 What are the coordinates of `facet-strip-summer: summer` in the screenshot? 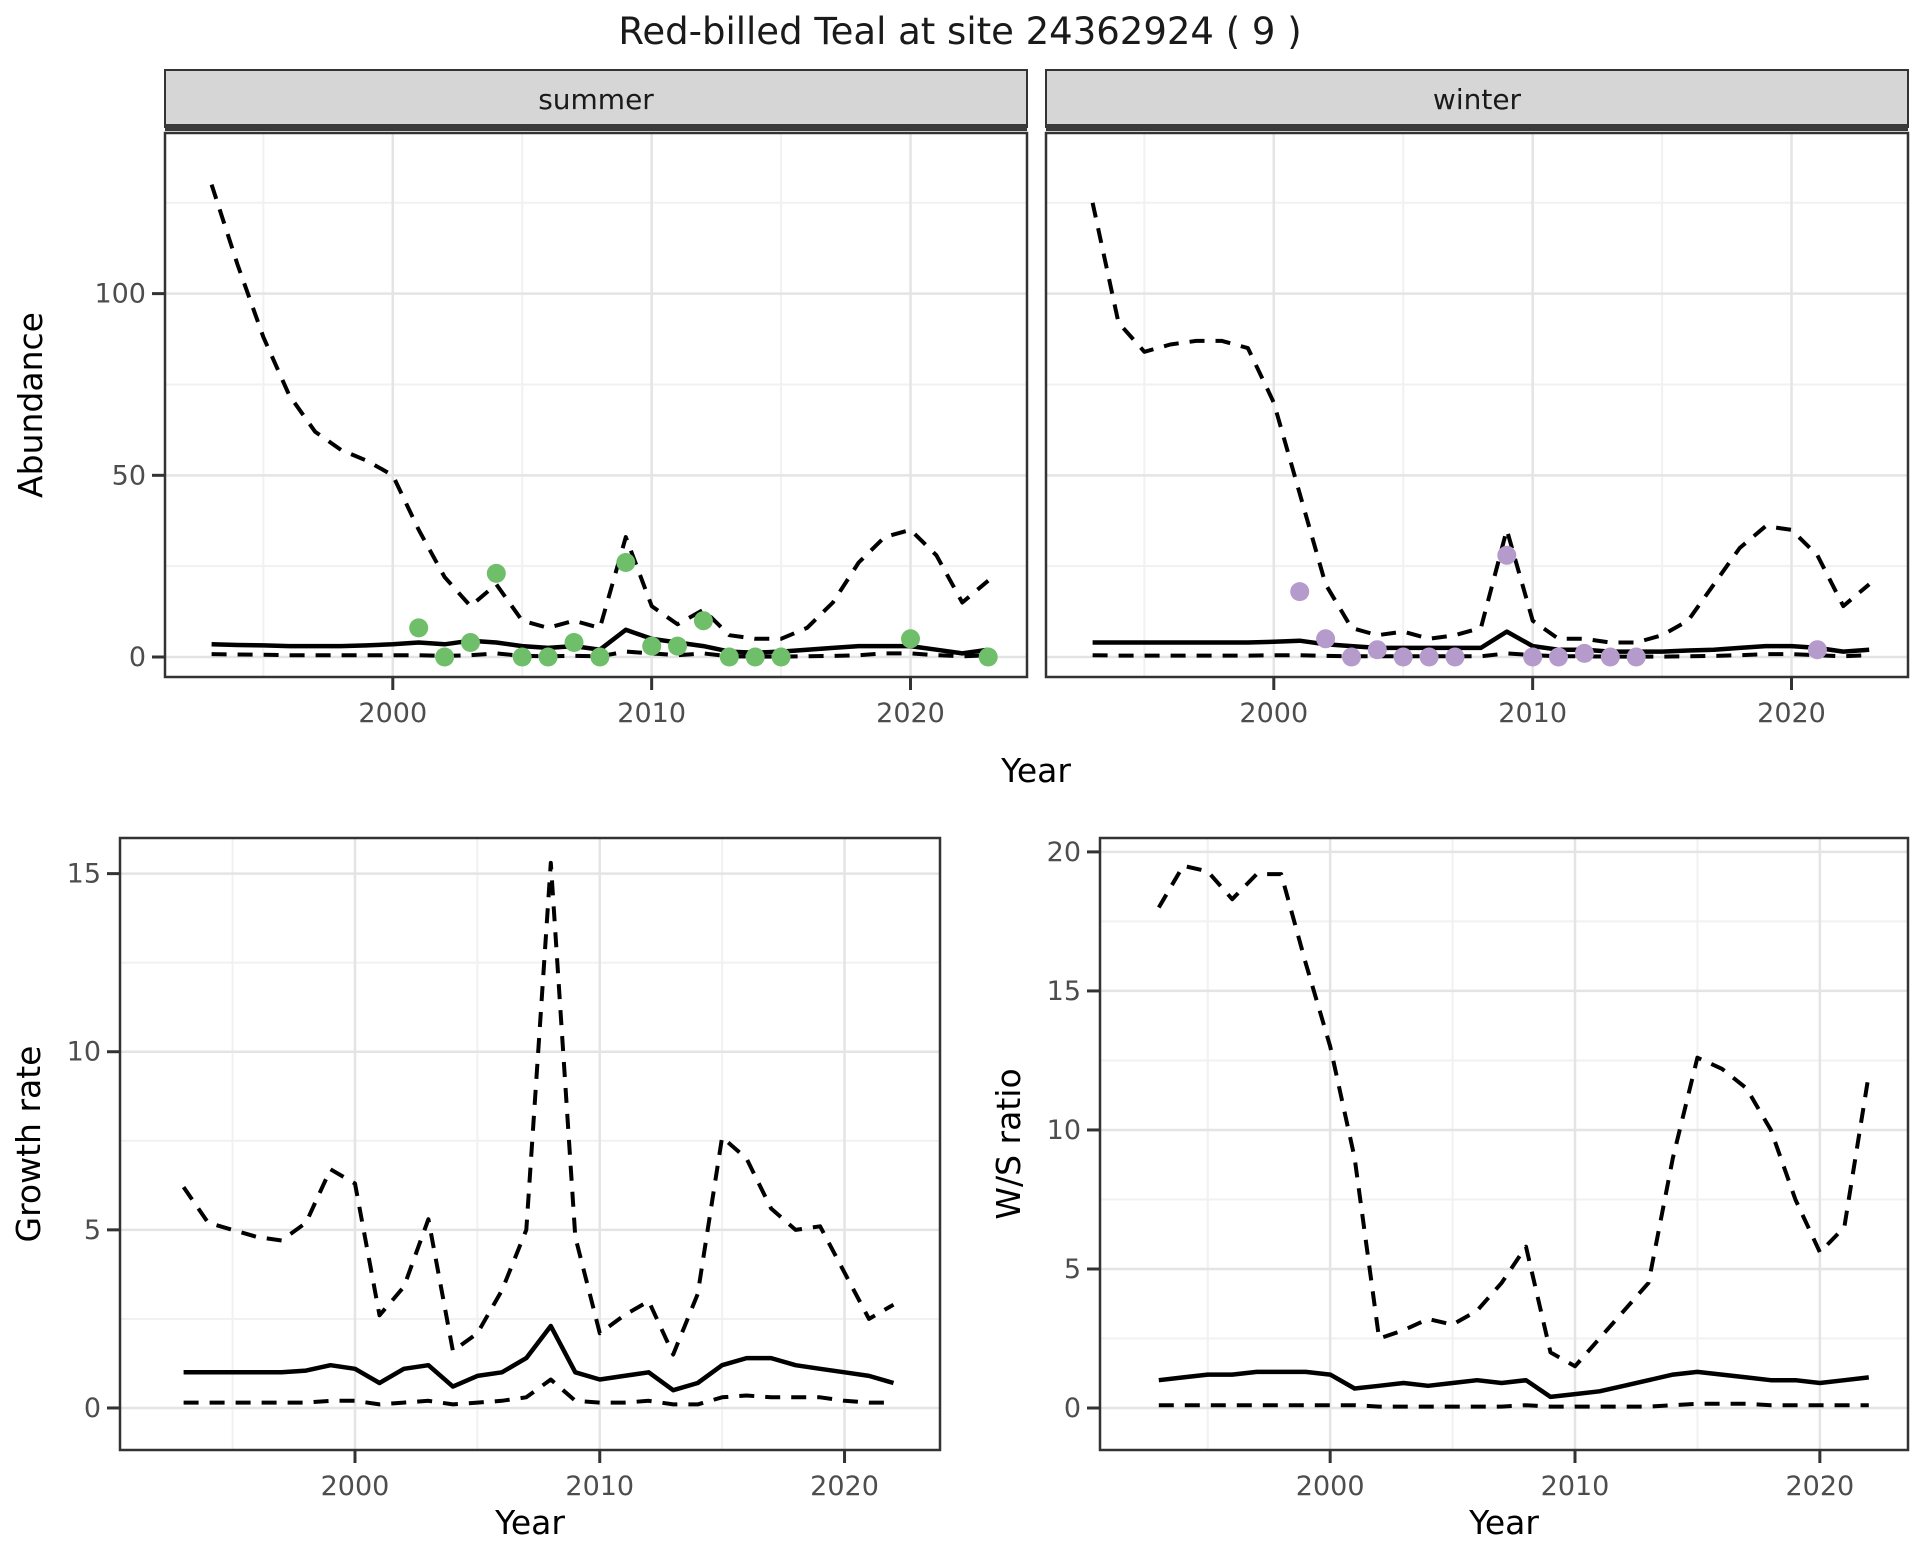 It's located at (596, 100).